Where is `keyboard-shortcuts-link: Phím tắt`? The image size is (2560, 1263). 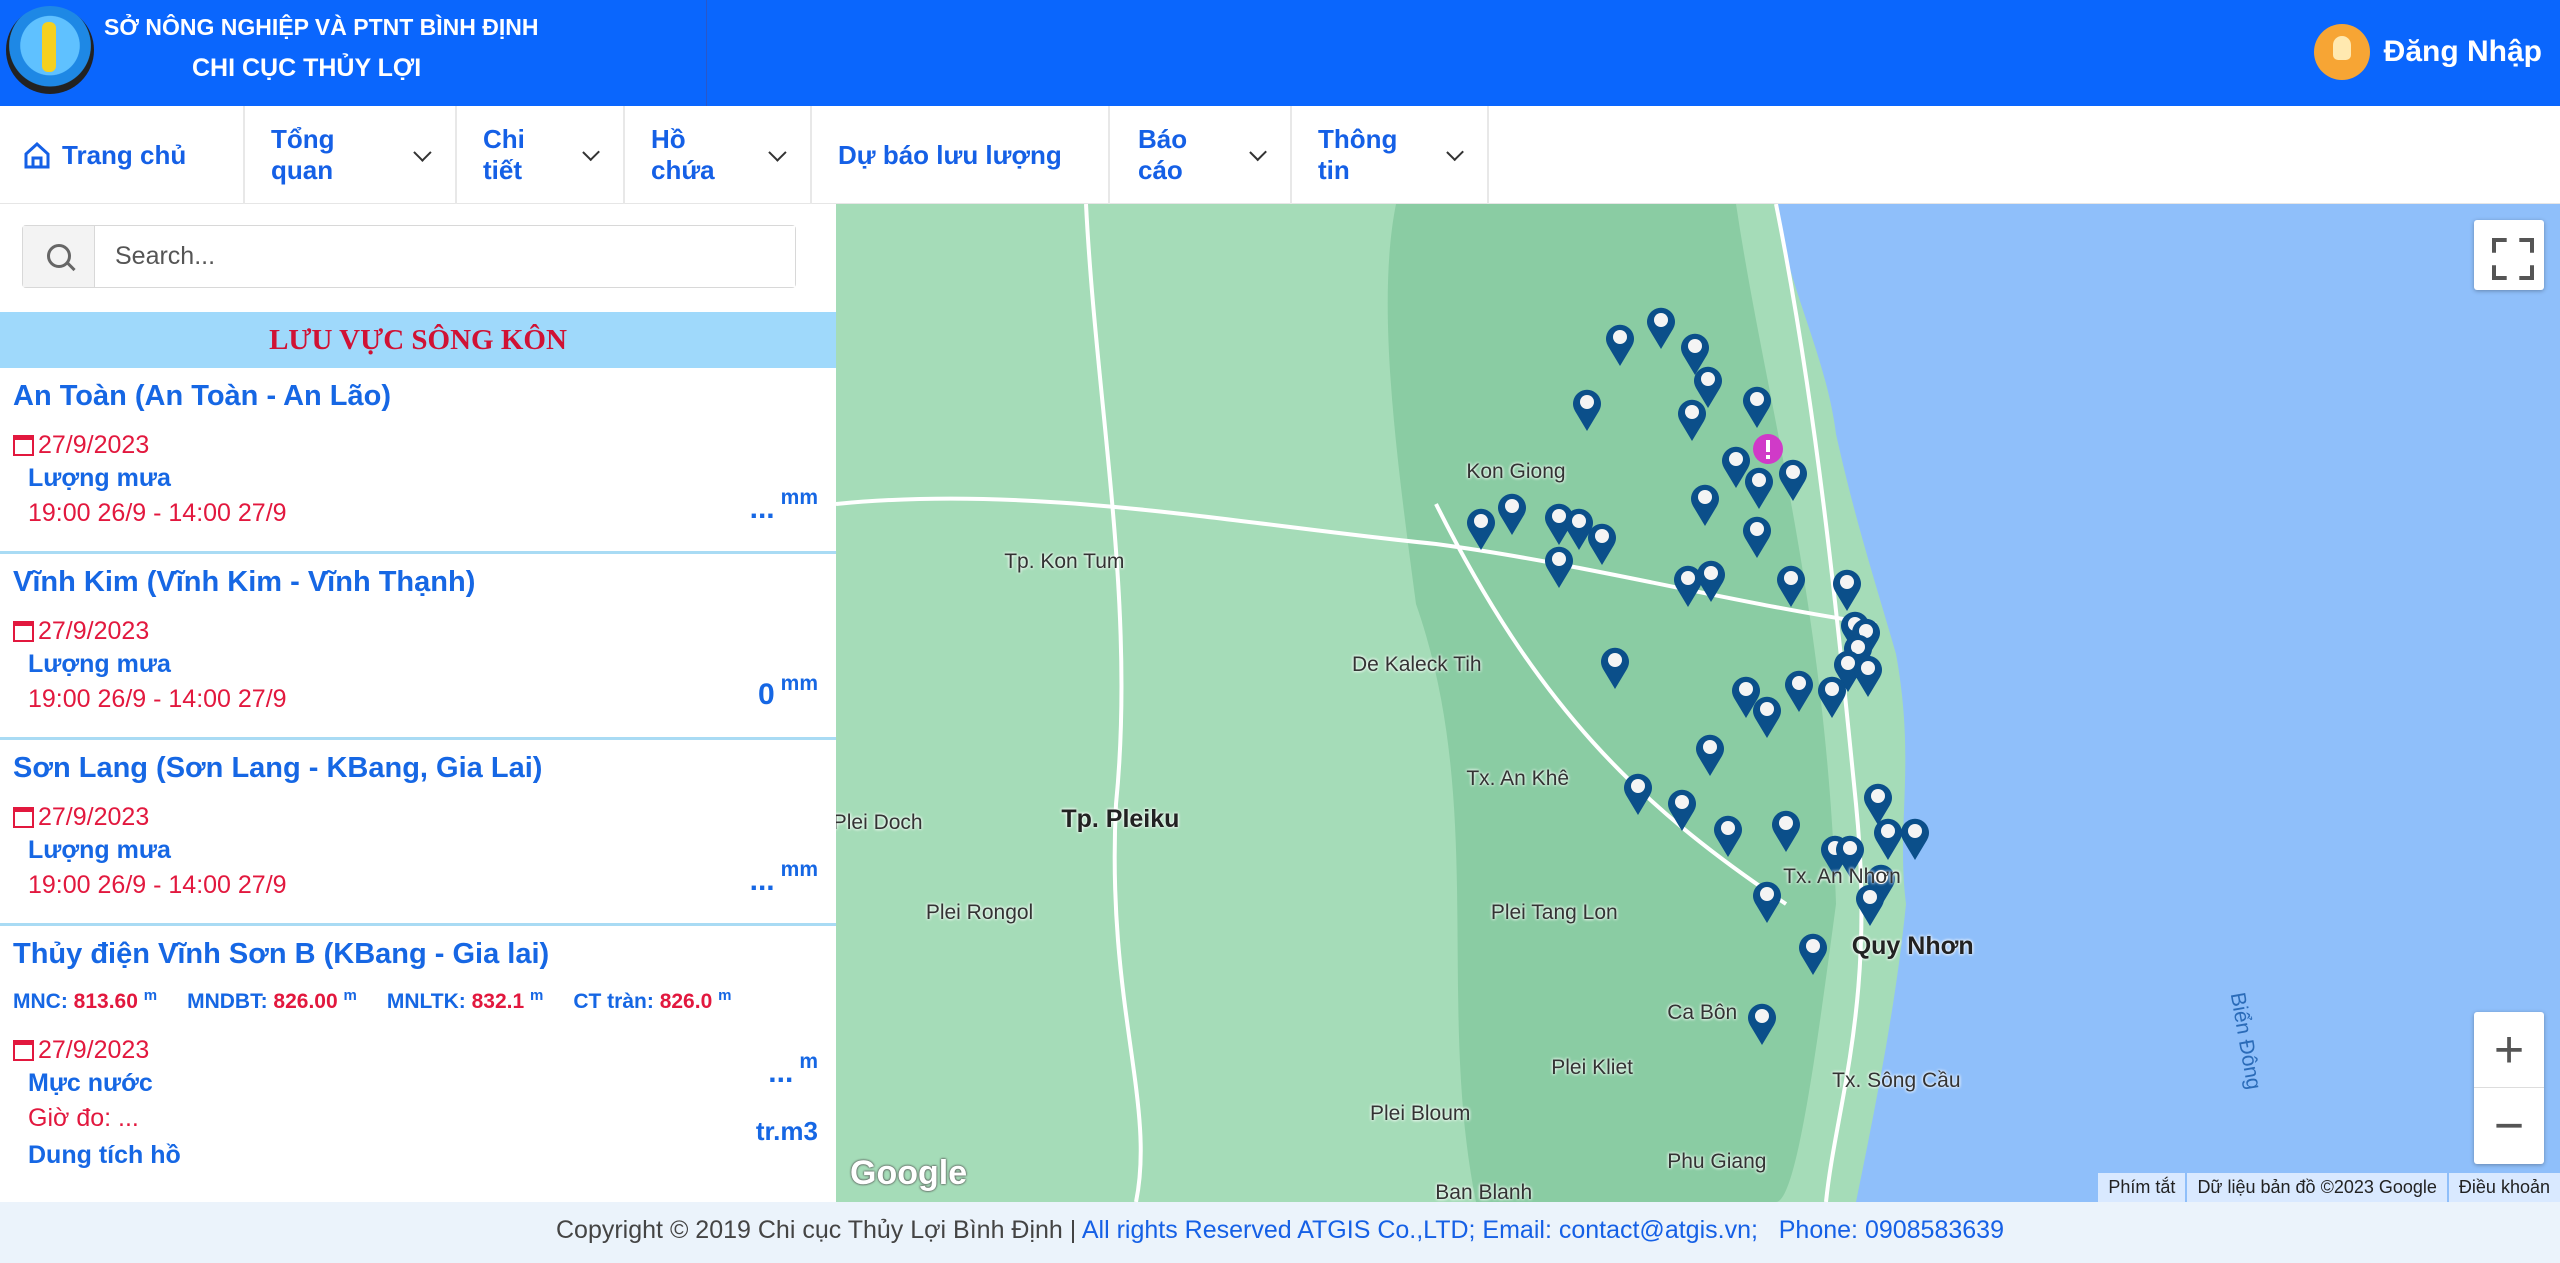
keyboard-shortcuts-link: Phím tắt is located at coordinates (2142, 1187).